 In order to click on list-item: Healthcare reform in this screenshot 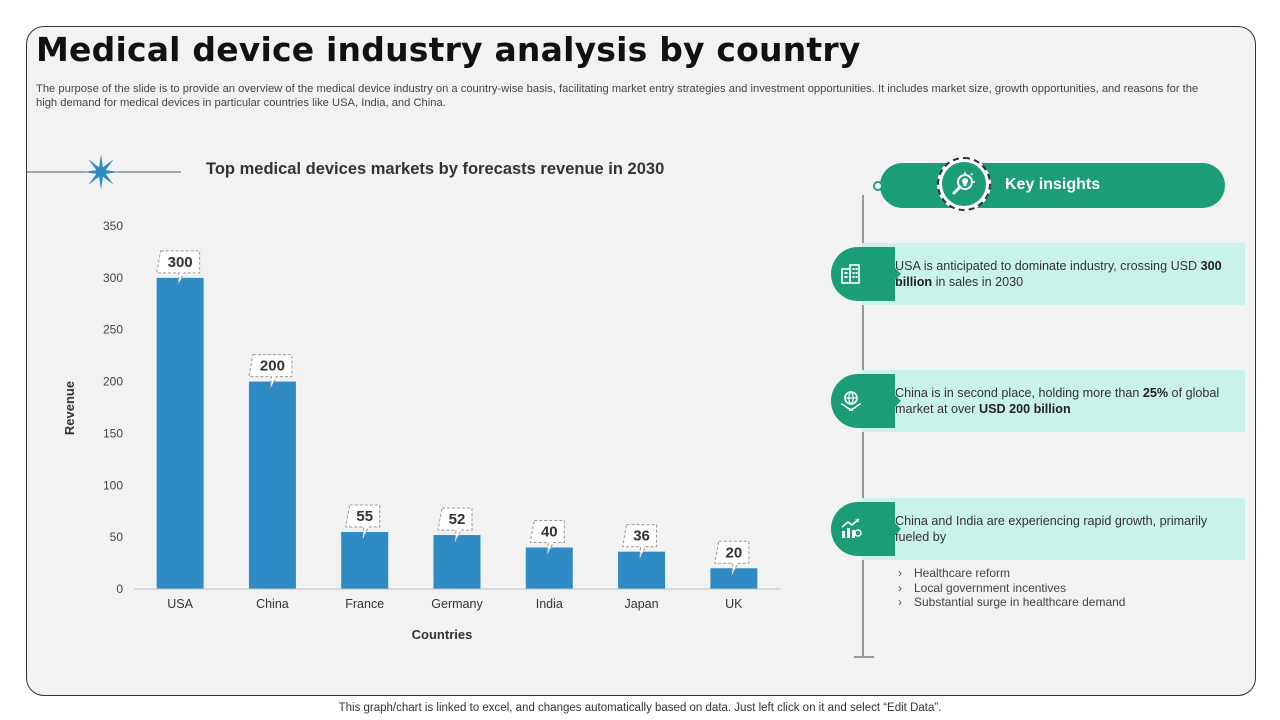, I will do `click(1011, 573)`.